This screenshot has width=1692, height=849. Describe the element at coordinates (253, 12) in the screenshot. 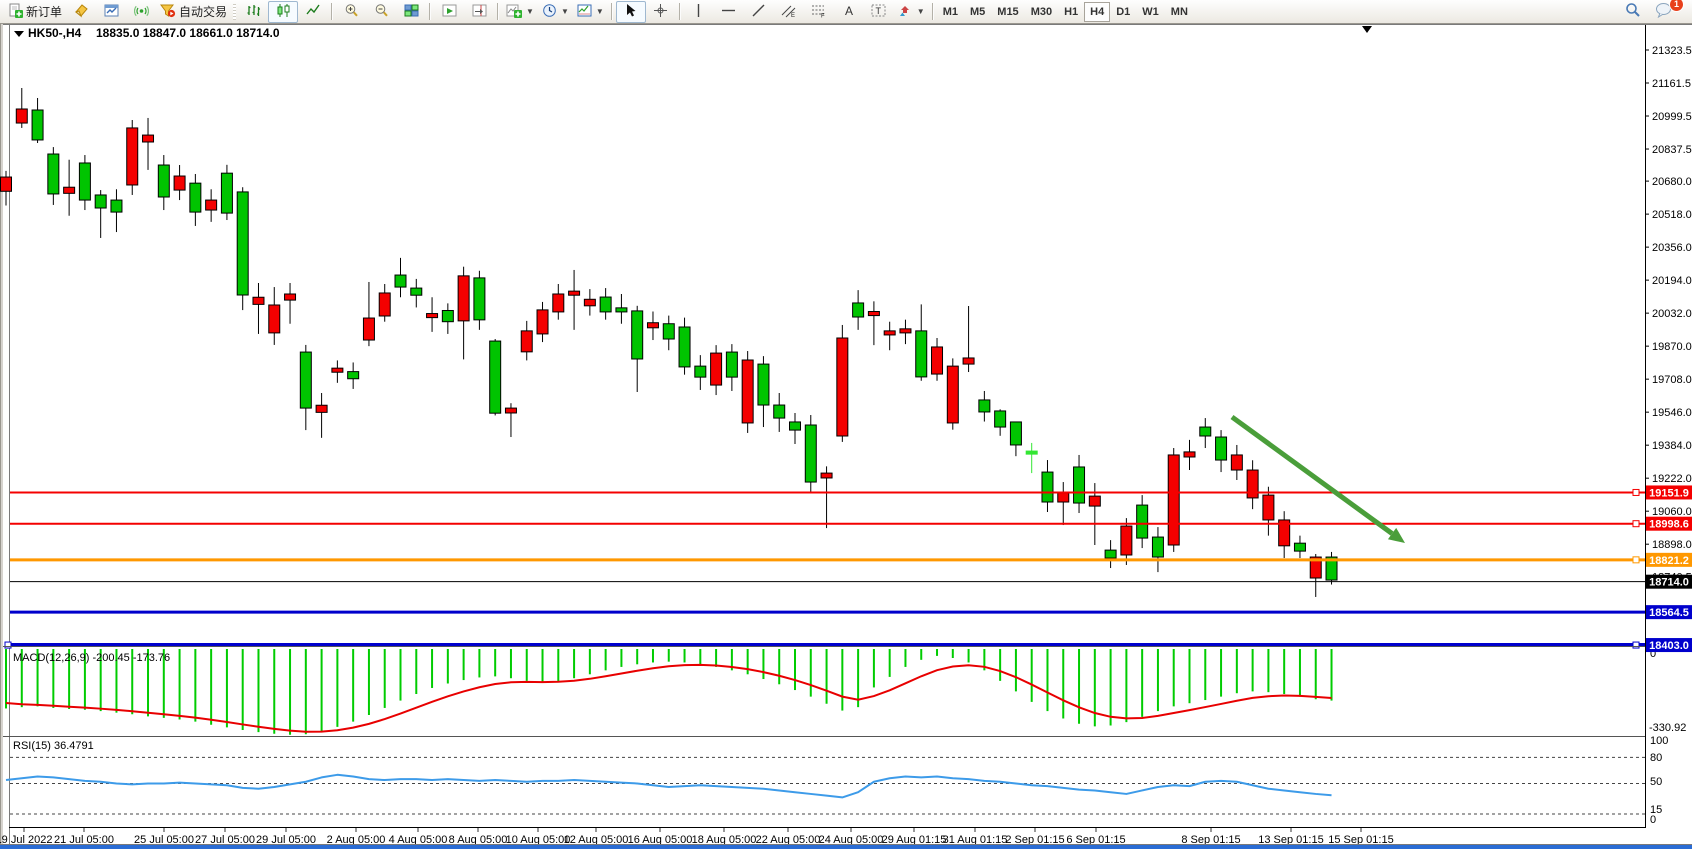

I see `bar-chart-button` at that location.